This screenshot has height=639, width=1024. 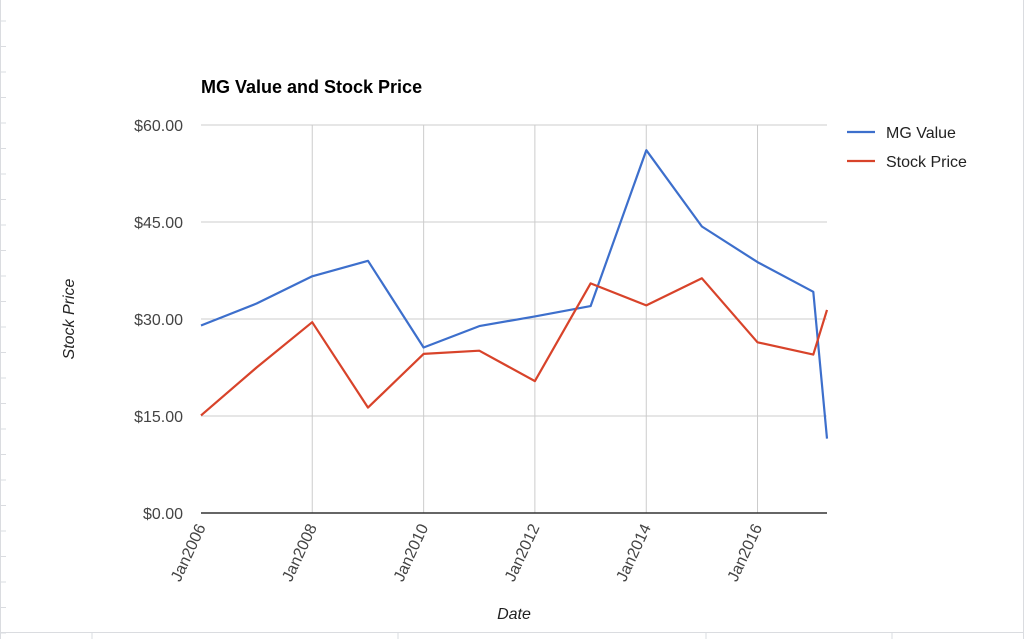 I want to click on y-tick-label: $0.00, so click(x=163, y=514).